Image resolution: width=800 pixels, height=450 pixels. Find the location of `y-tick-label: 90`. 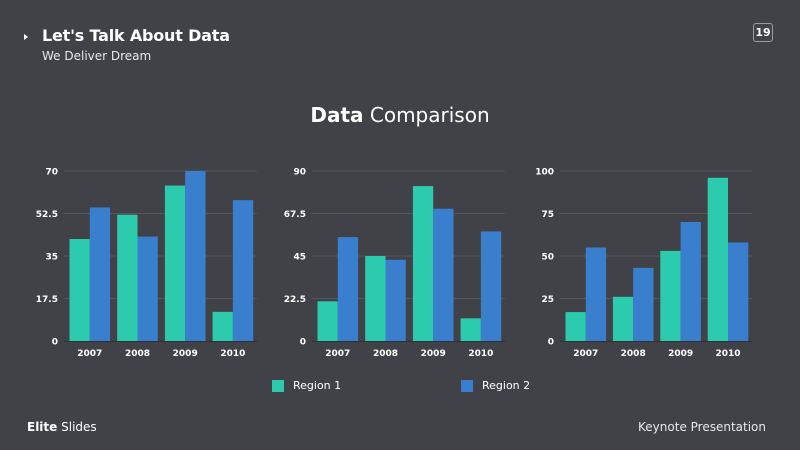

y-tick-label: 90 is located at coordinates (299, 173).